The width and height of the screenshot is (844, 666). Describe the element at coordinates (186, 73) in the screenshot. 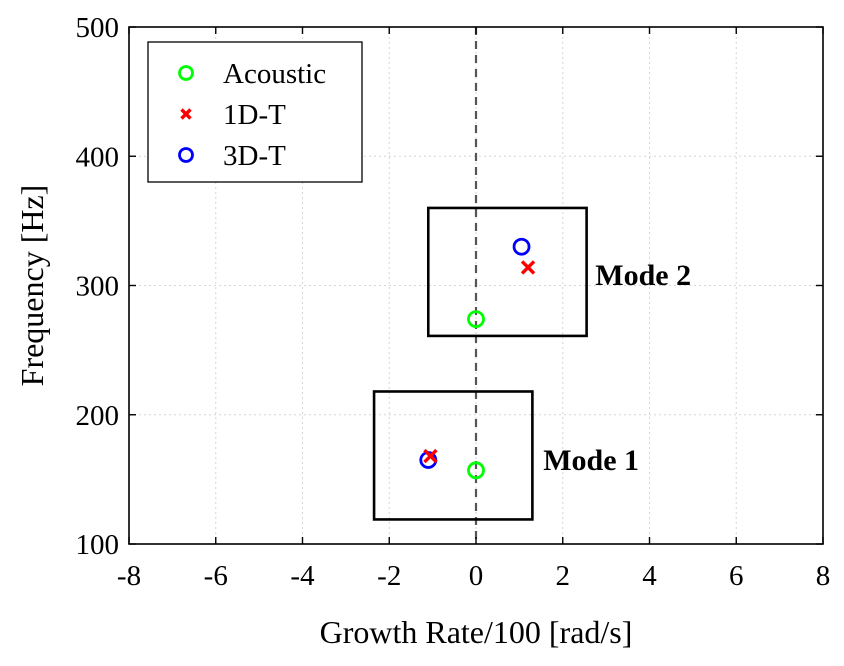

I see `legend-marker-acoustic` at that location.